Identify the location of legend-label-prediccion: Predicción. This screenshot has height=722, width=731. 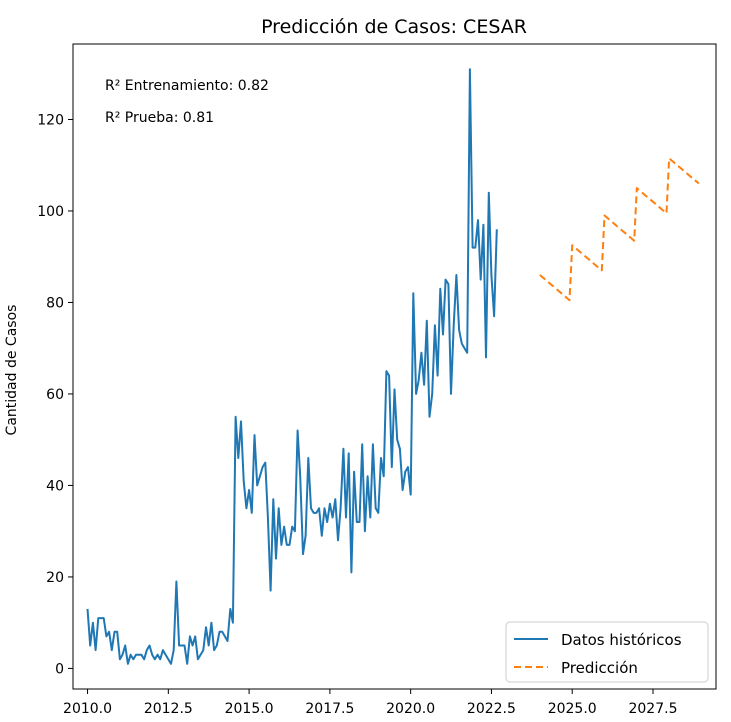
(599, 668).